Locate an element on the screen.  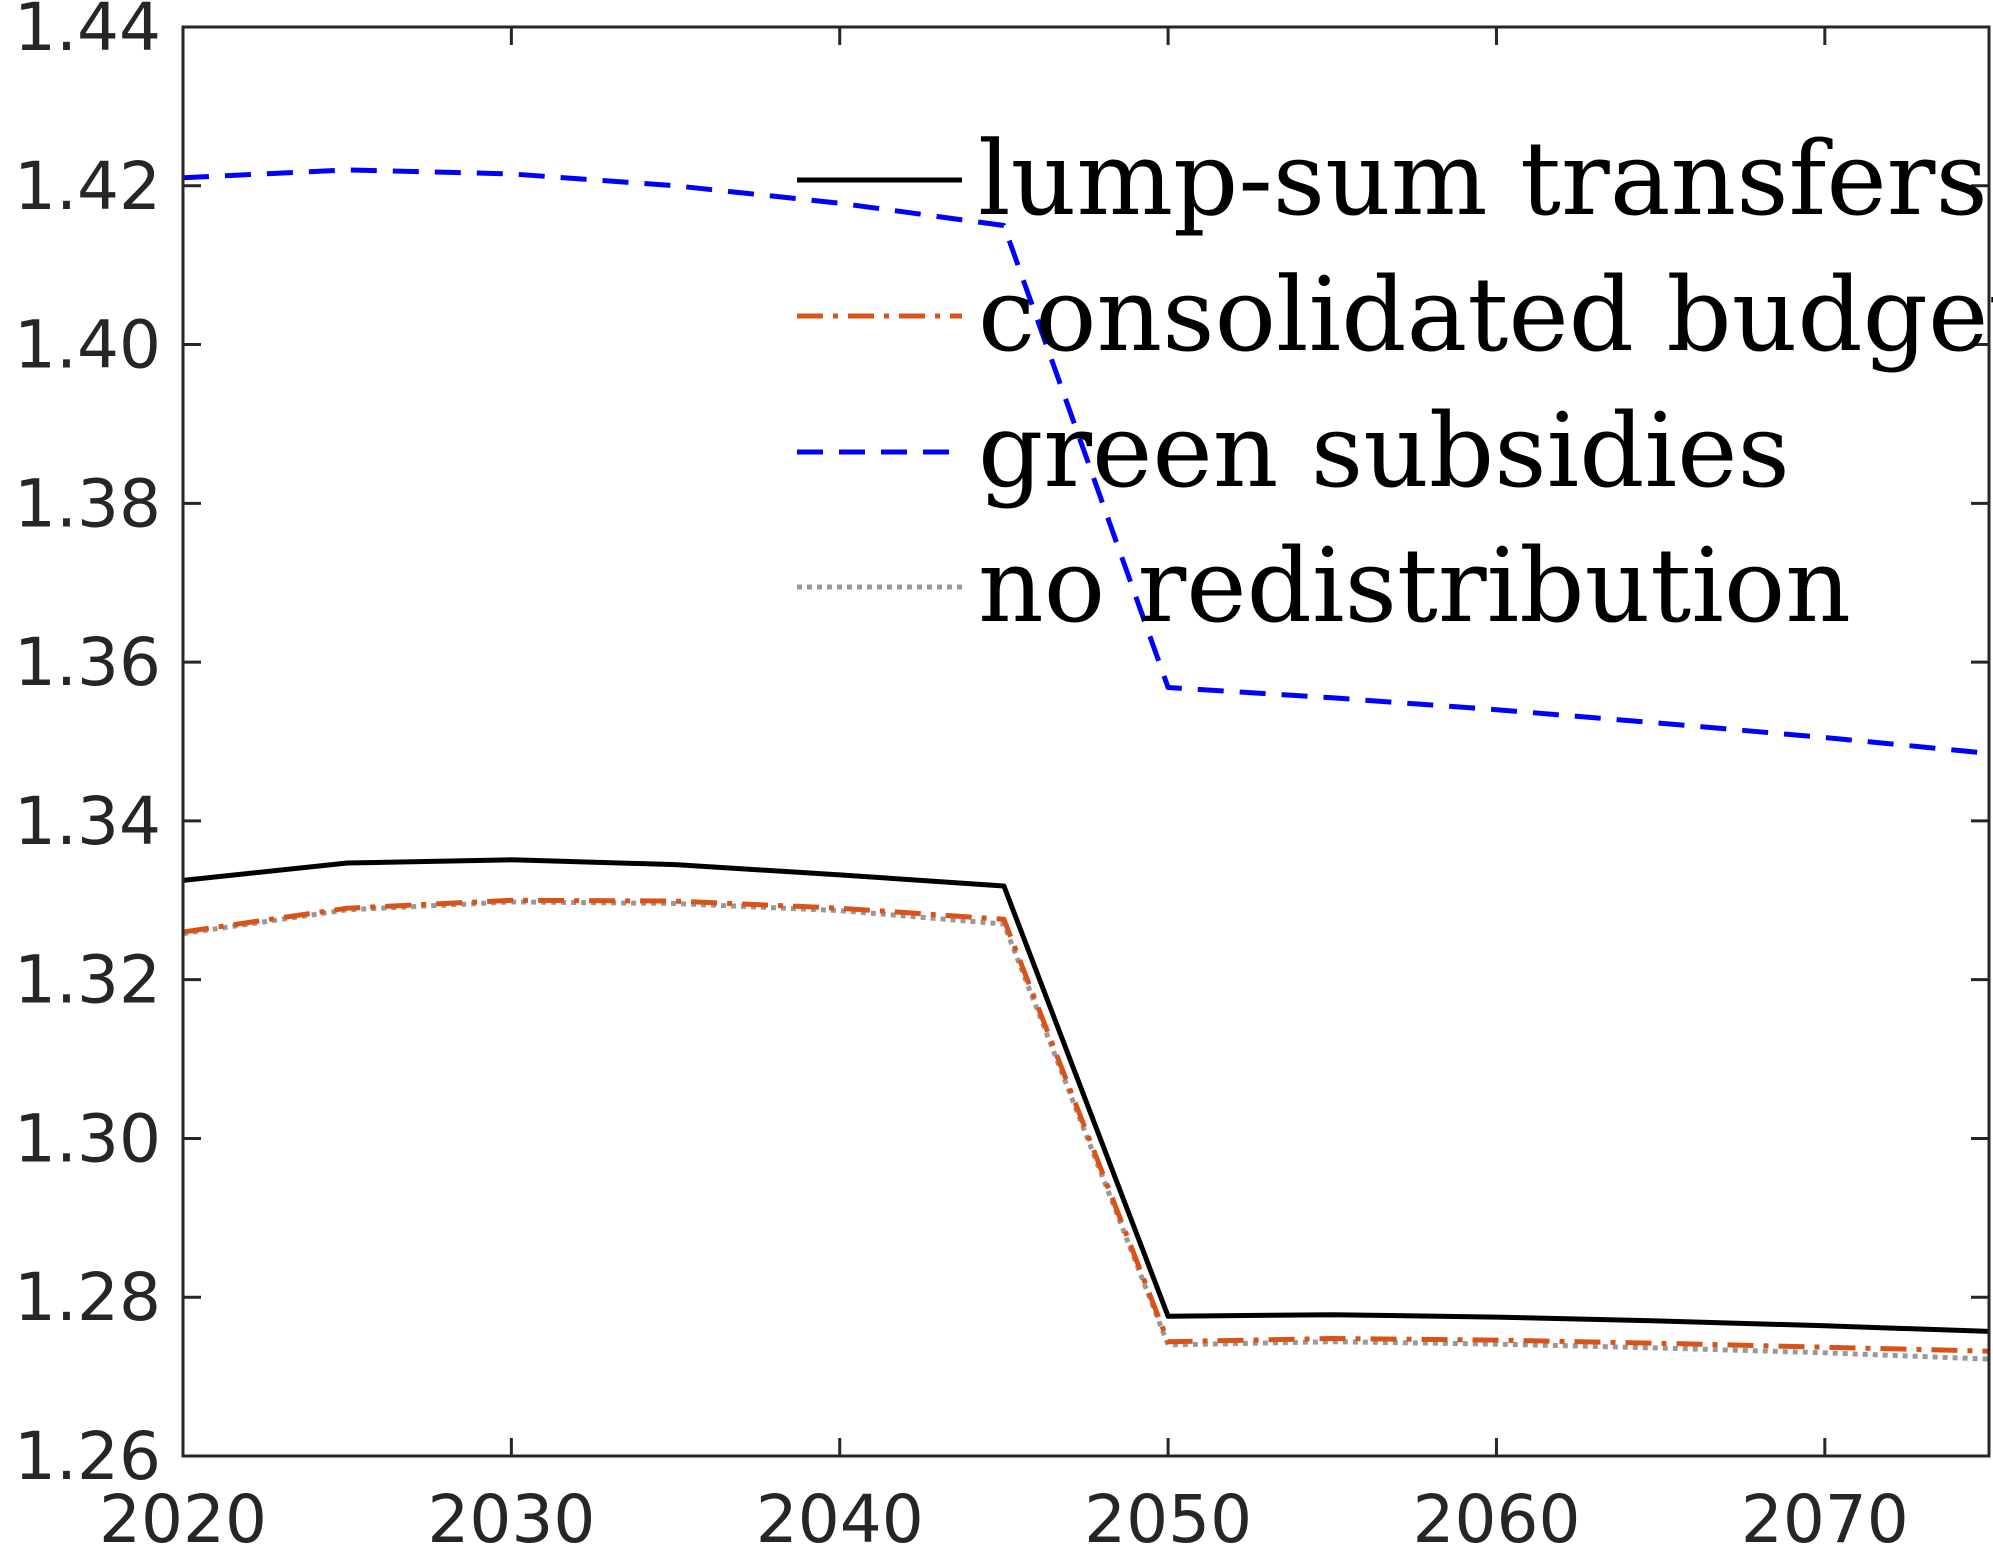
x-axis-tick-labels: 2020 2030 2040 2050 2060 2070 is located at coordinates (1004, 1517).